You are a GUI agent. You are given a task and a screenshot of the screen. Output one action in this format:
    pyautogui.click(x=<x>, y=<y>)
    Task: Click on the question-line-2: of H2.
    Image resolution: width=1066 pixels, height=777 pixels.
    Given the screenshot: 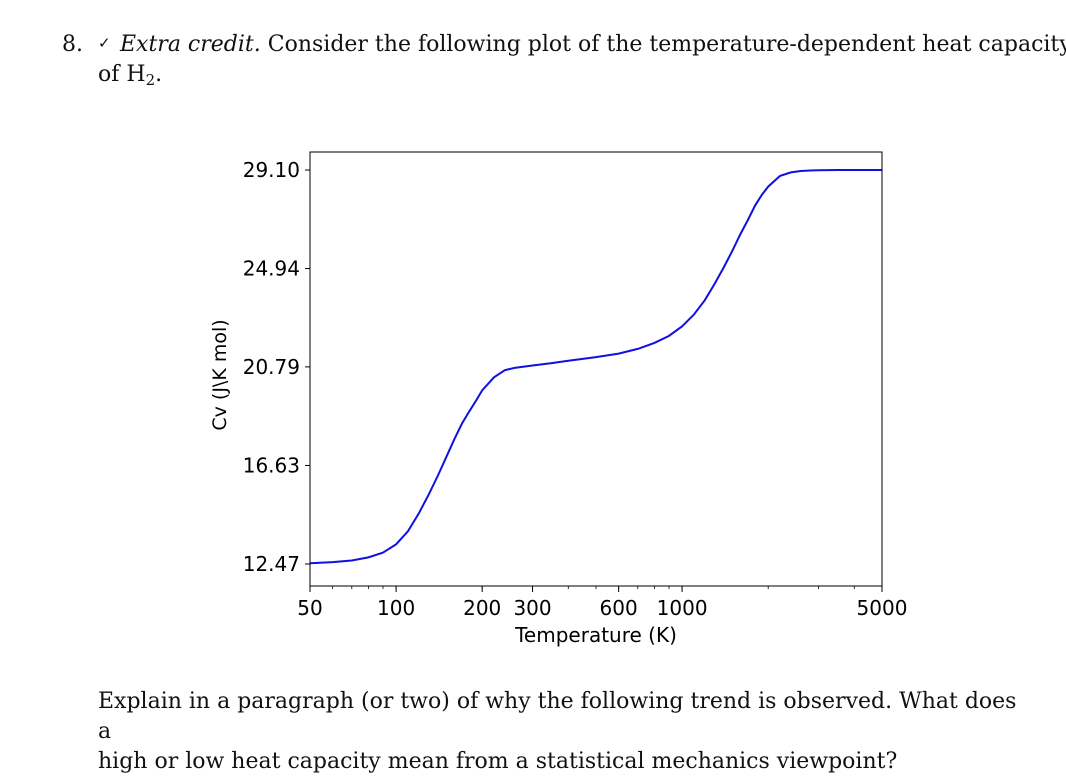 What is the action you would take?
    pyautogui.click(x=130, y=75)
    